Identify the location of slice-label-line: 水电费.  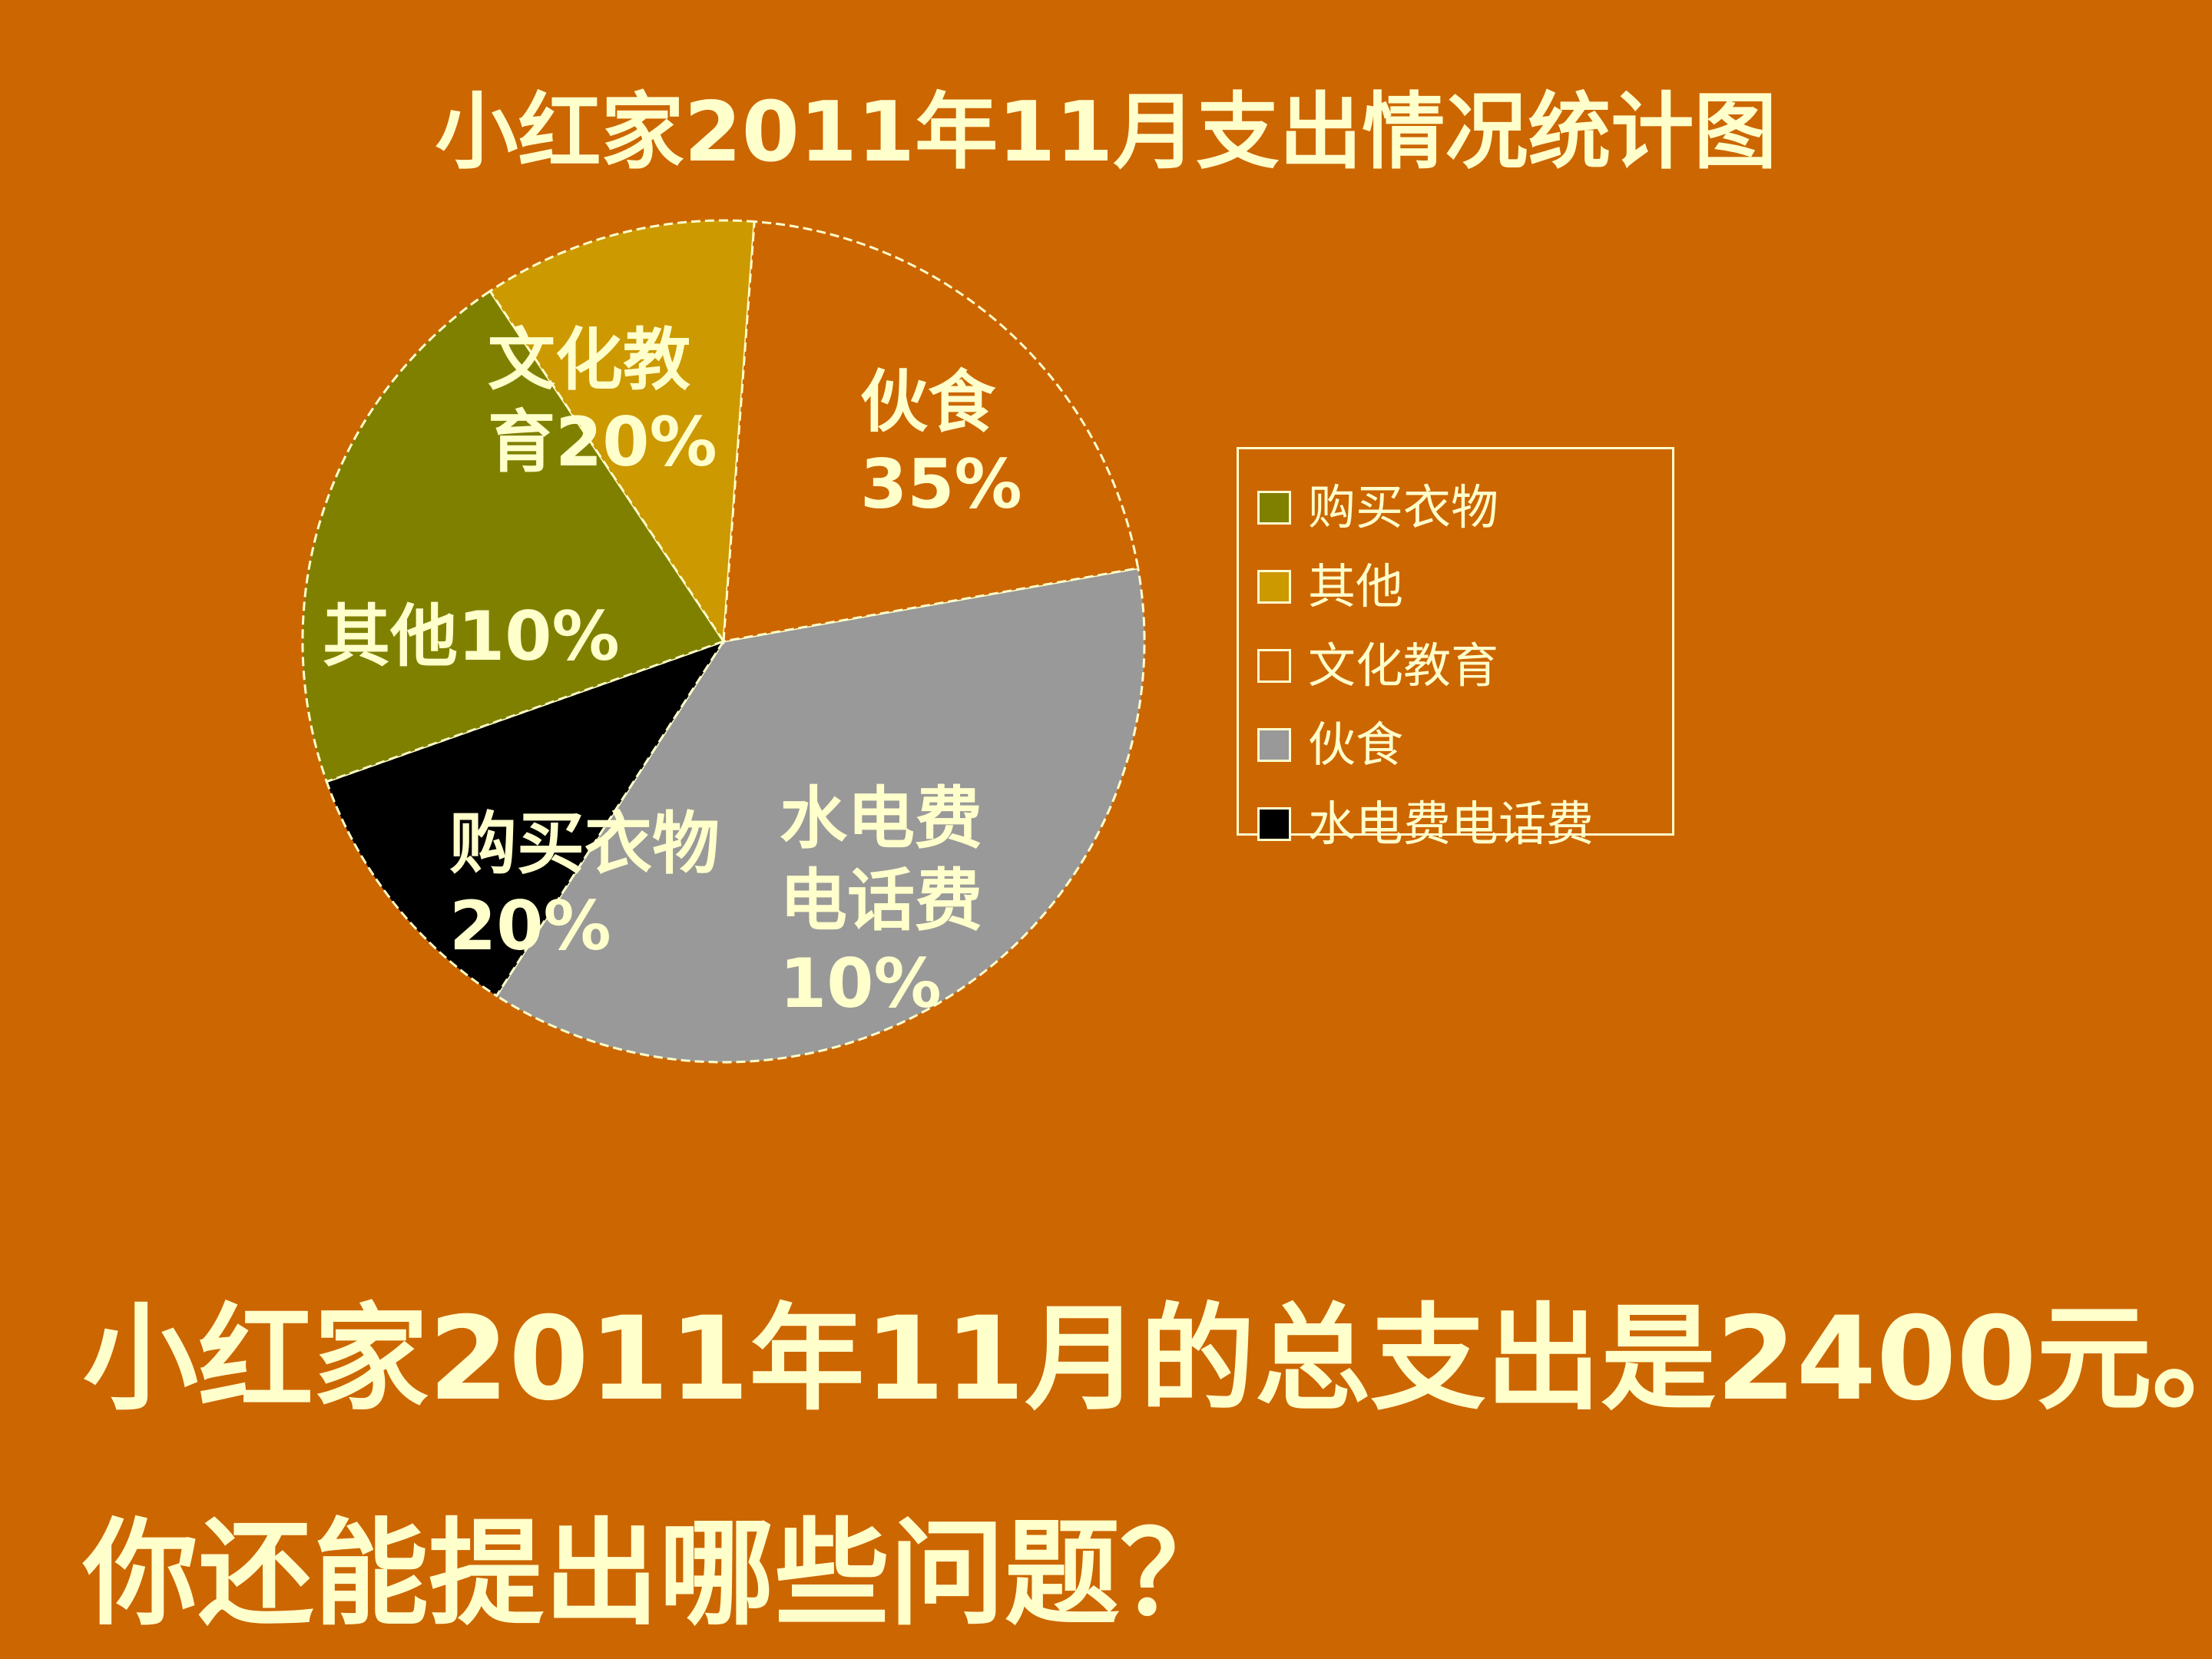
(882, 819).